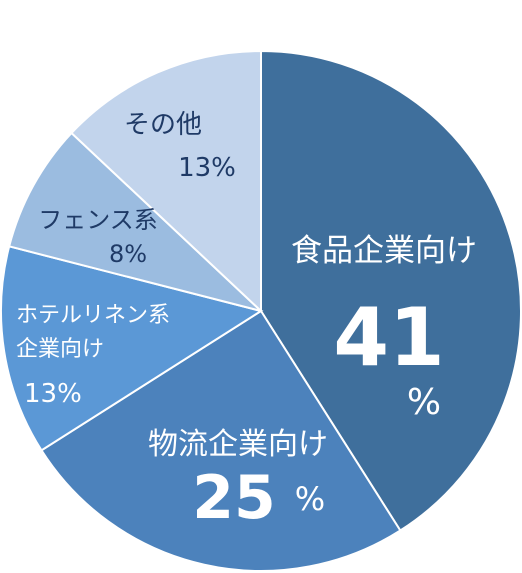  Describe the element at coordinates (60, 349) in the screenshot. I see `slice-label-hotel-line2: 企業向け` at that location.